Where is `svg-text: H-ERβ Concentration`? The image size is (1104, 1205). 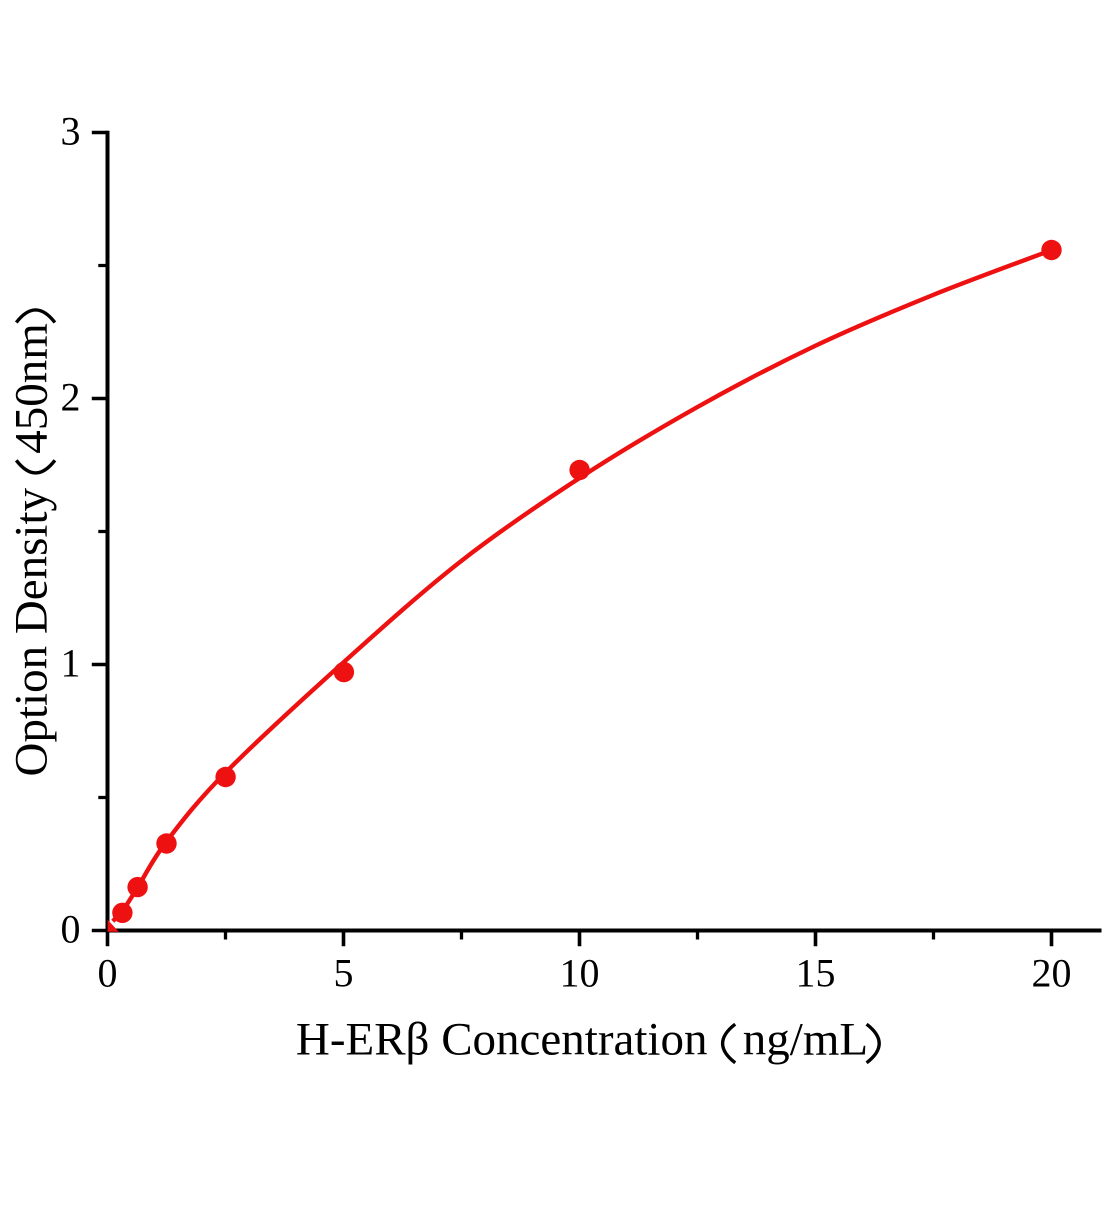
svg-text: H-ERβ Concentration is located at coordinates (502, 1040).